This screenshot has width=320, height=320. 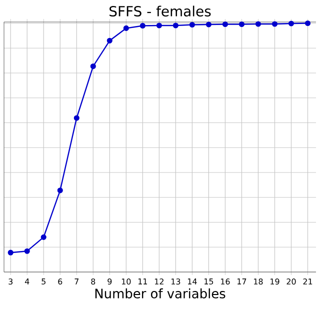 What do you see at coordinates (160, 293) in the screenshot?
I see `x-axis-title: Number of variables` at bounding box center [160, 293].